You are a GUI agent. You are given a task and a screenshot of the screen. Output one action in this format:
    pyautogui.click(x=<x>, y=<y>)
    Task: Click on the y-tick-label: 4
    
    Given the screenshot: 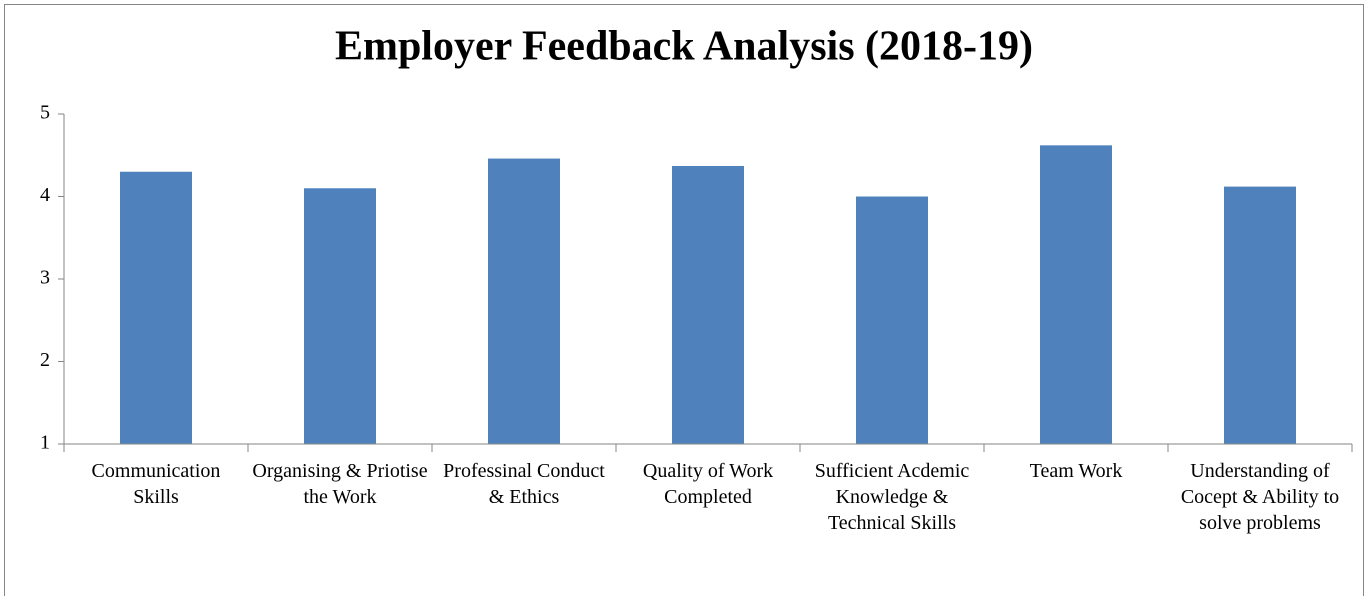 What is the action you would take?
    pyautogui.click(x=45, y=195)
    